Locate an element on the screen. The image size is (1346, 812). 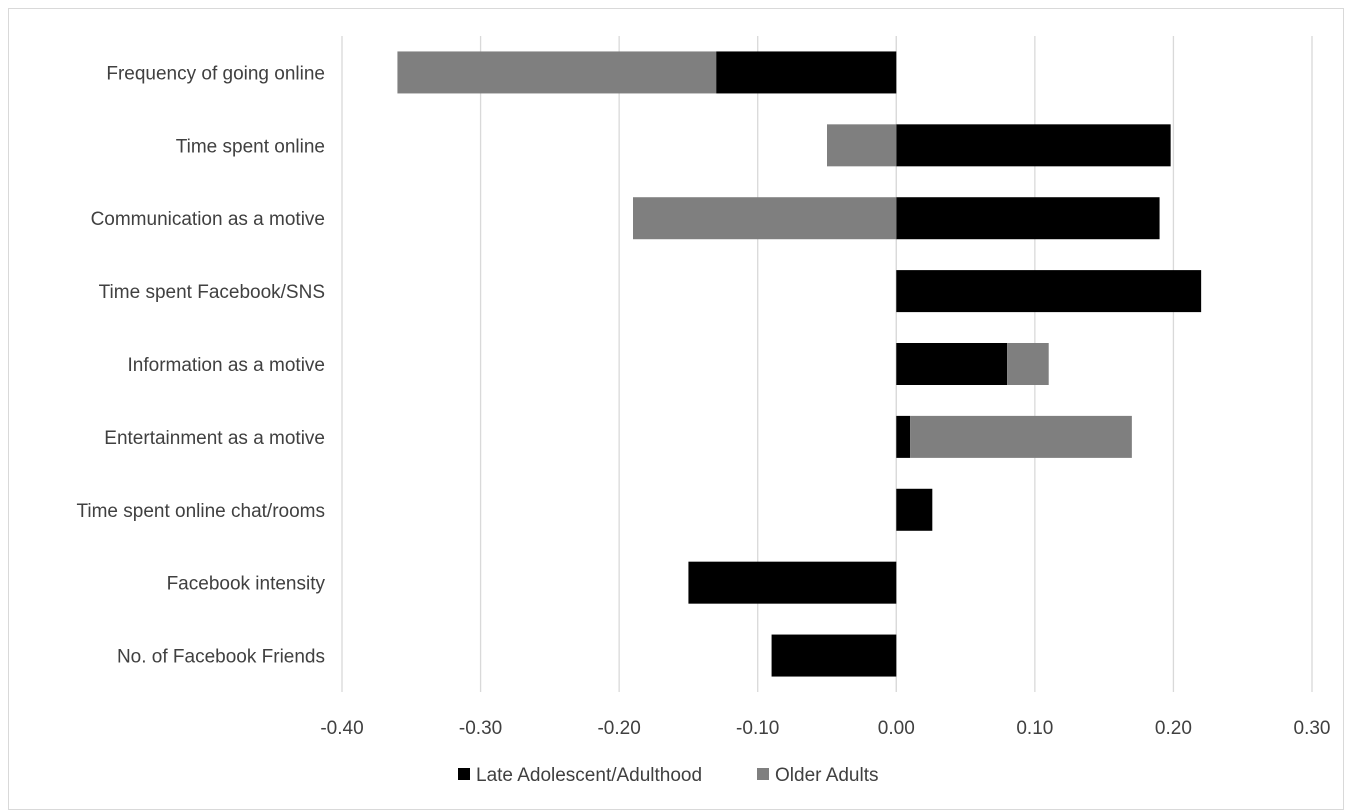
category-label: Time spent online chat/rooms is located at coordinates (200, 511).